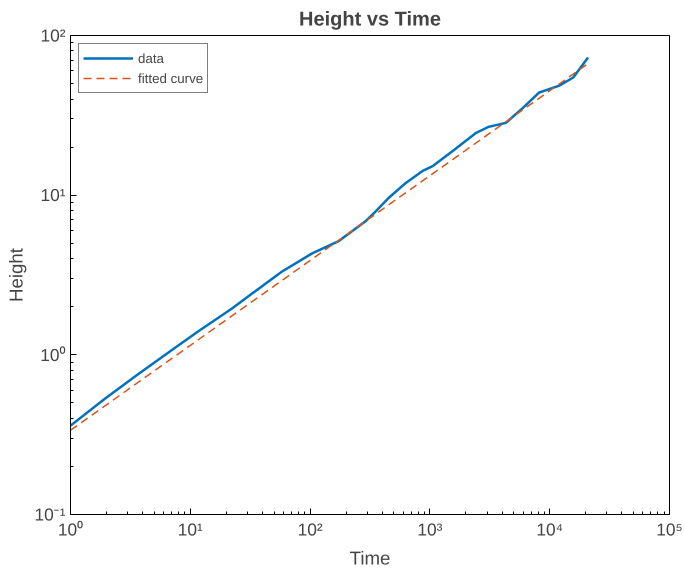 The image size is (684, 571). Describe the element at coordinates (550, 530) in the screenshot. I see `x-tick-label: 10⁴` at that location.